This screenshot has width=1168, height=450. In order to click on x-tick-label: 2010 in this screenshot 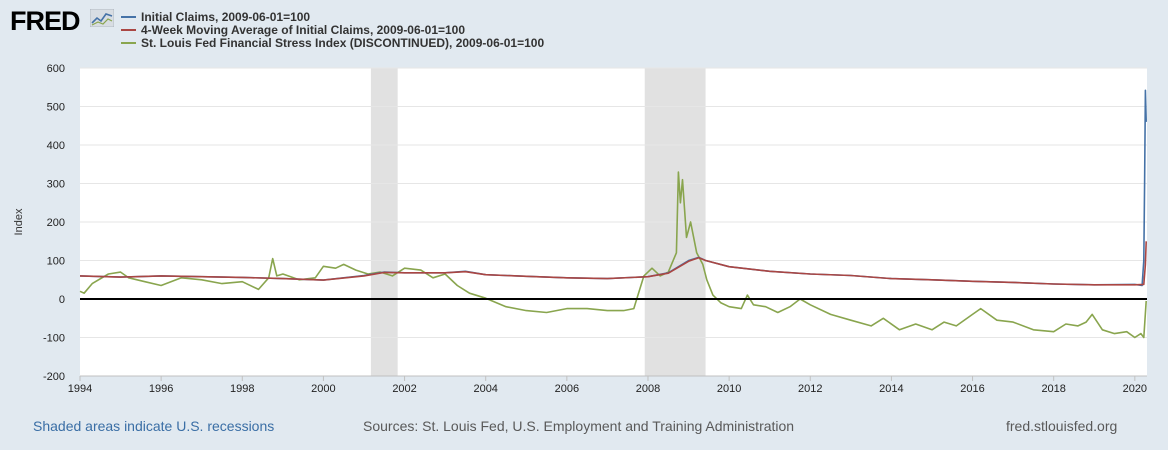, I will do `click(729, 389)`.